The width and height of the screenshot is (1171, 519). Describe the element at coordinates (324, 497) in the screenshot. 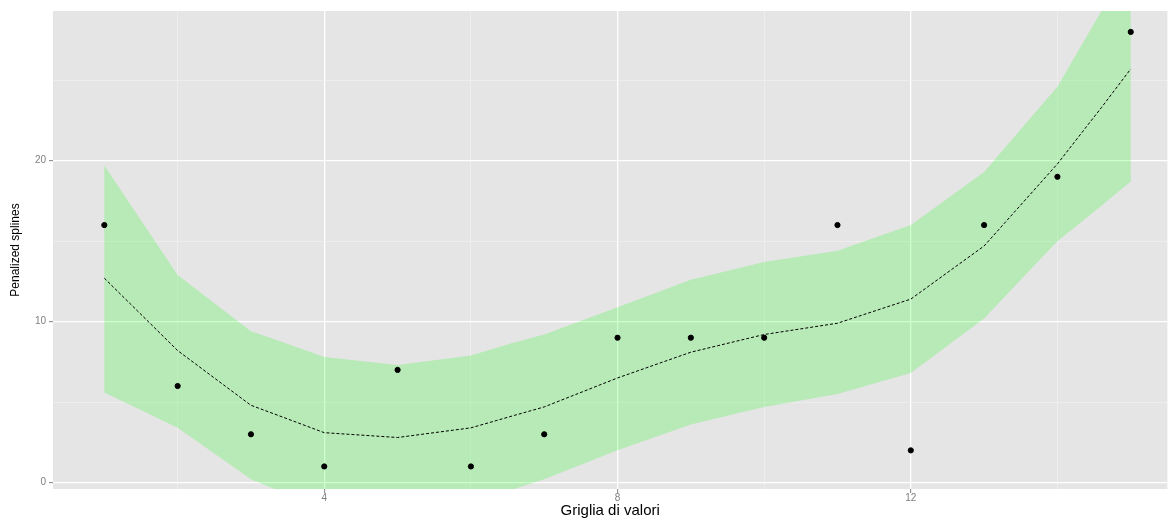

I see `x-tick-label: 4` at that location.